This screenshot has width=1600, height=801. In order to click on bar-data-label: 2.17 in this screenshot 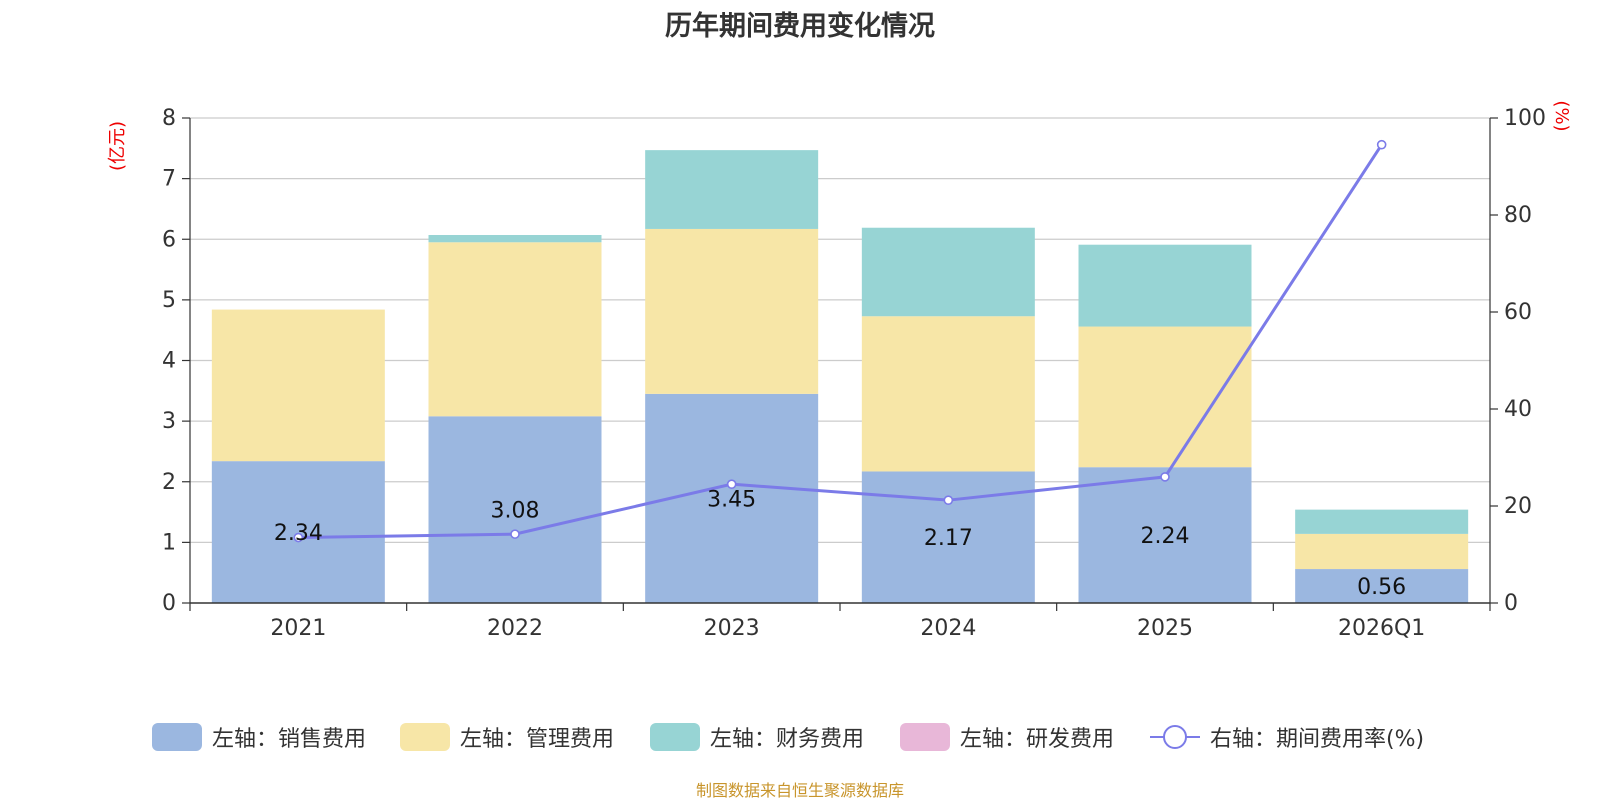, I will do `click(948, 538)`.